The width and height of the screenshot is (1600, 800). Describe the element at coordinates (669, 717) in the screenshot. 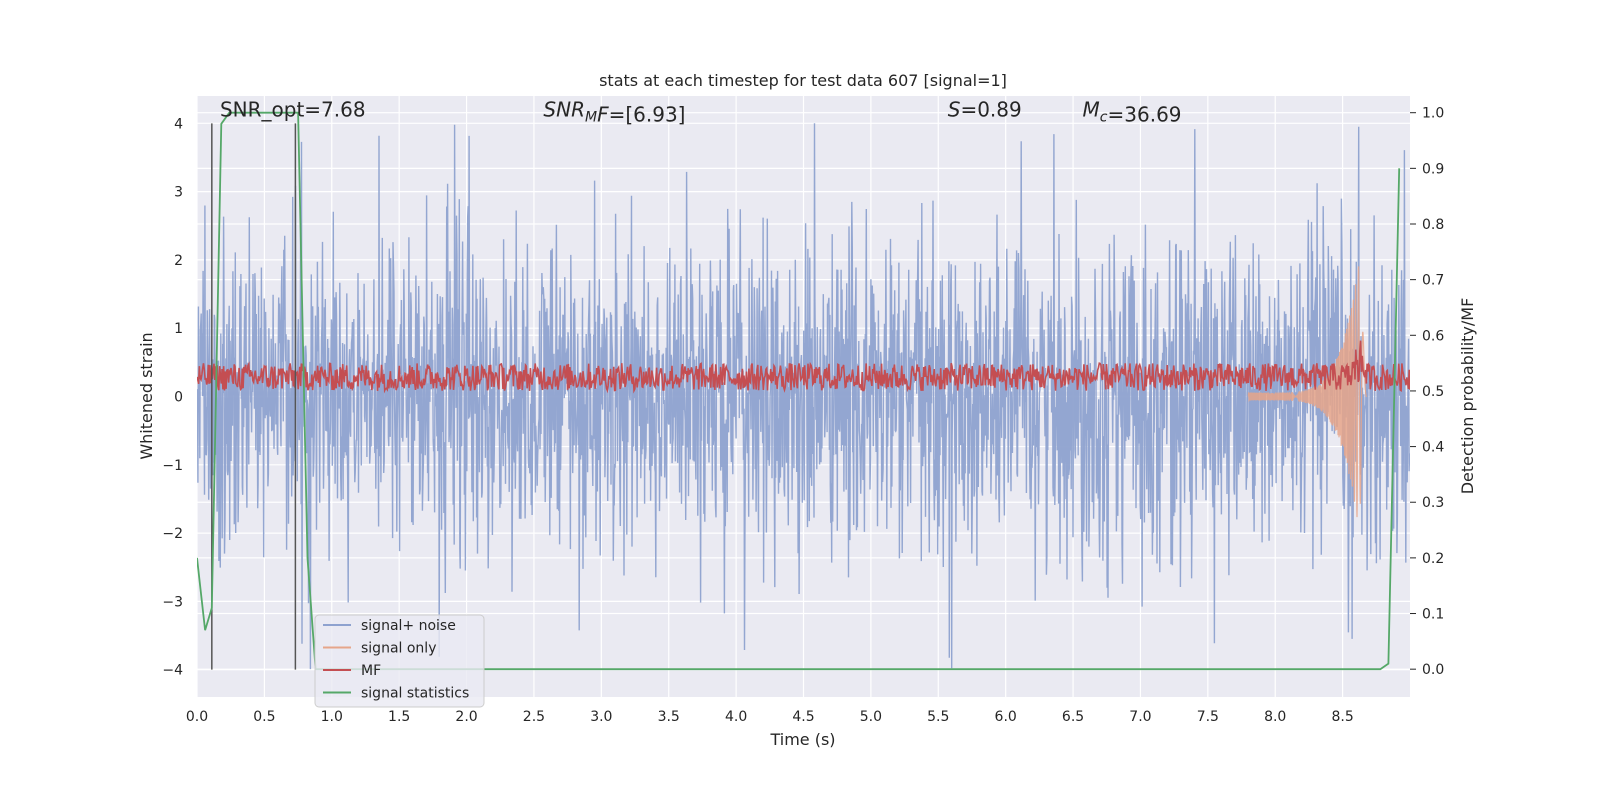

I see `x-tick-label: 3.5` at that location.